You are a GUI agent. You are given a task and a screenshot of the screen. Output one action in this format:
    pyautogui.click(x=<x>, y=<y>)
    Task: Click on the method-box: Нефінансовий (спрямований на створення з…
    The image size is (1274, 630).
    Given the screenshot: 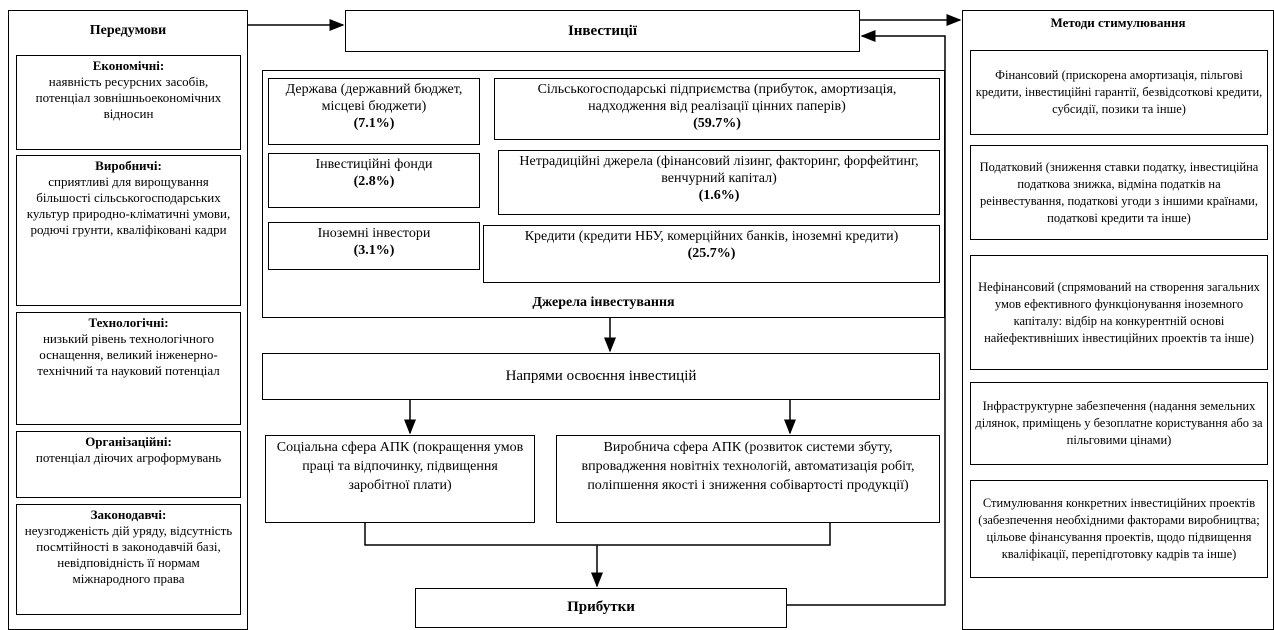 What is the action you would take?
    pyautogui.click(x=1119, y=312)
    